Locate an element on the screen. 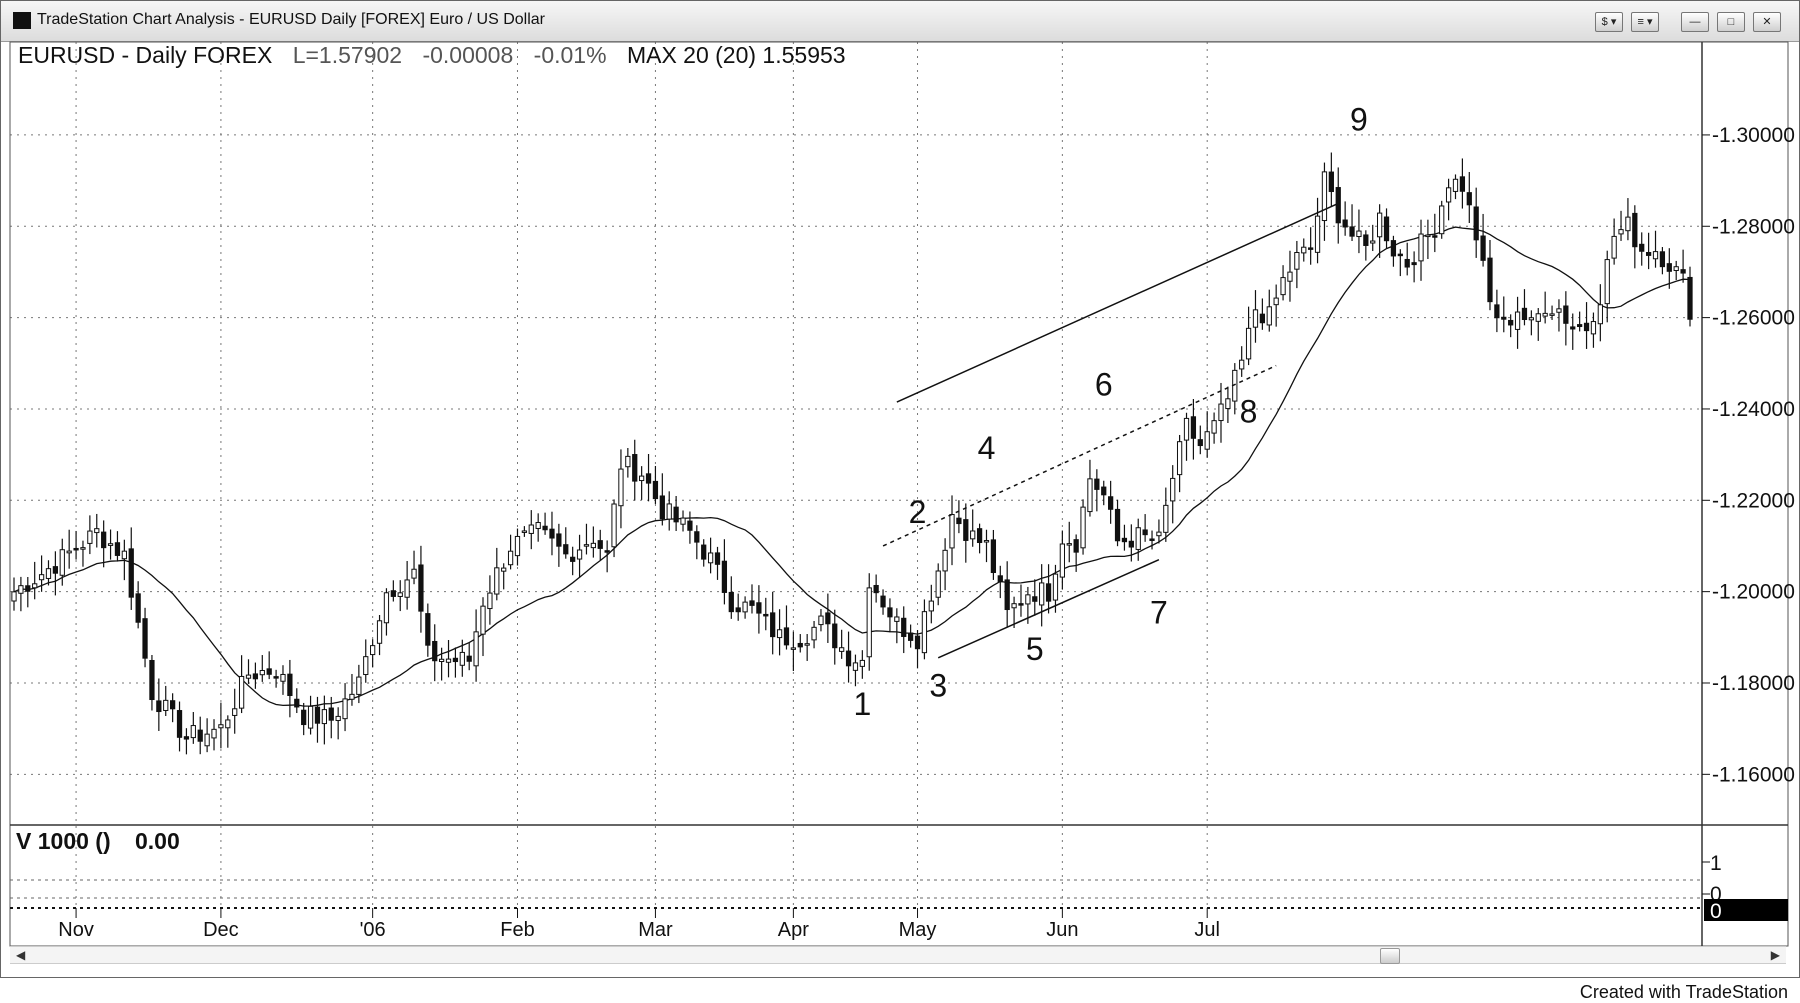 This screenshot has width=1800, height=1003. x-tick-label: Apr is located at coordinates (793, 930).